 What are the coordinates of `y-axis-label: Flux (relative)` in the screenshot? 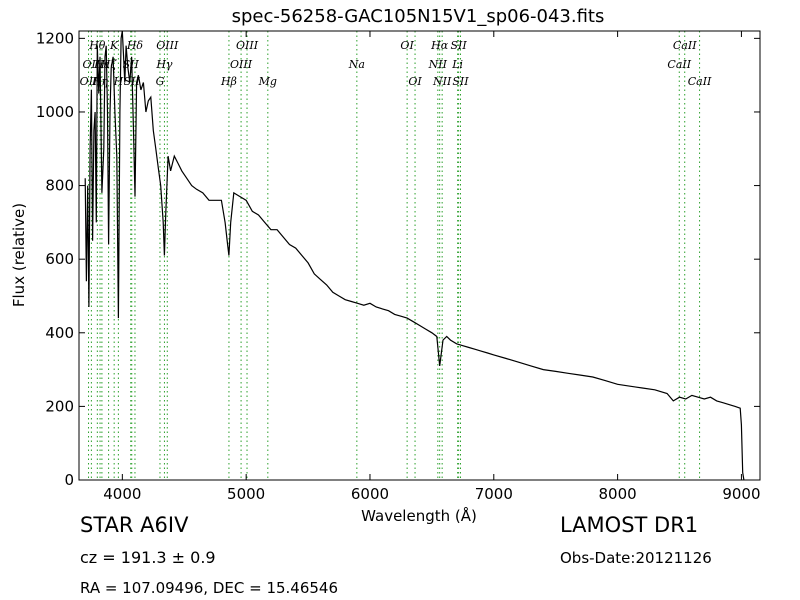 It's located at (19, 255).